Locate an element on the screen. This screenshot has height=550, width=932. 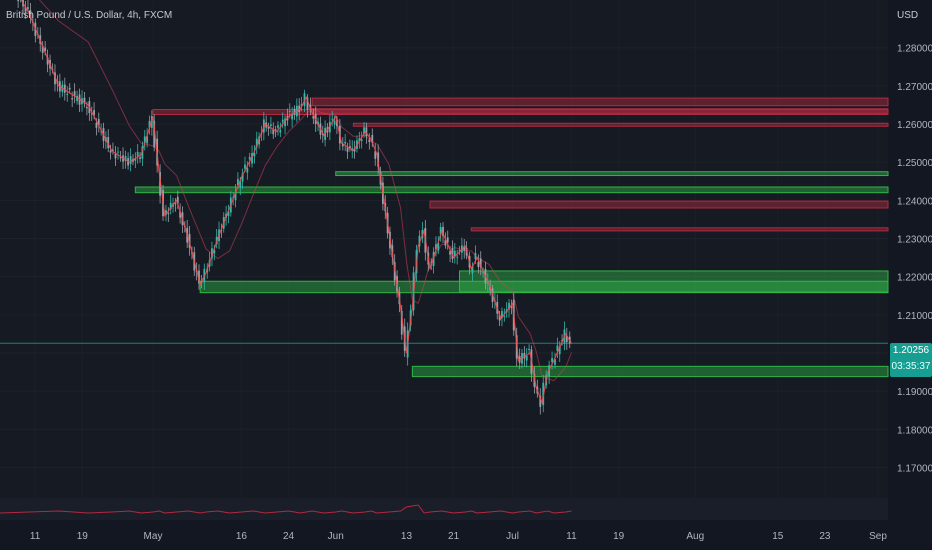
y-tick-label: 1.19000 is located at coordinates (914, 392).